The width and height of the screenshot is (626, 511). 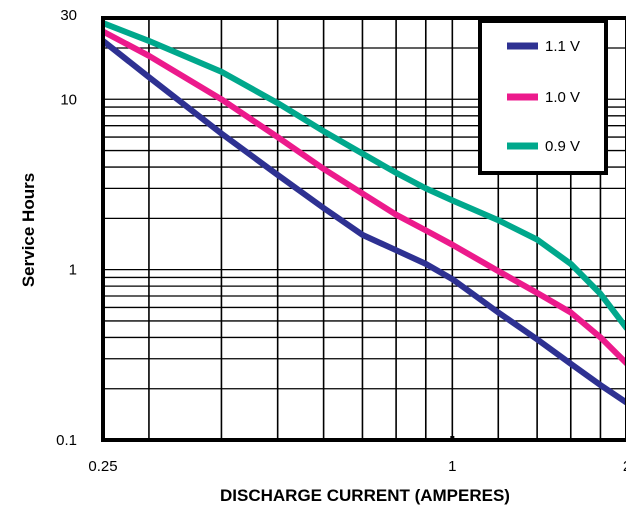 What do you see at coordinates (624, 466) in the screenshot?
I see `x-tick-label: 2` at bounding box center [624, 466].